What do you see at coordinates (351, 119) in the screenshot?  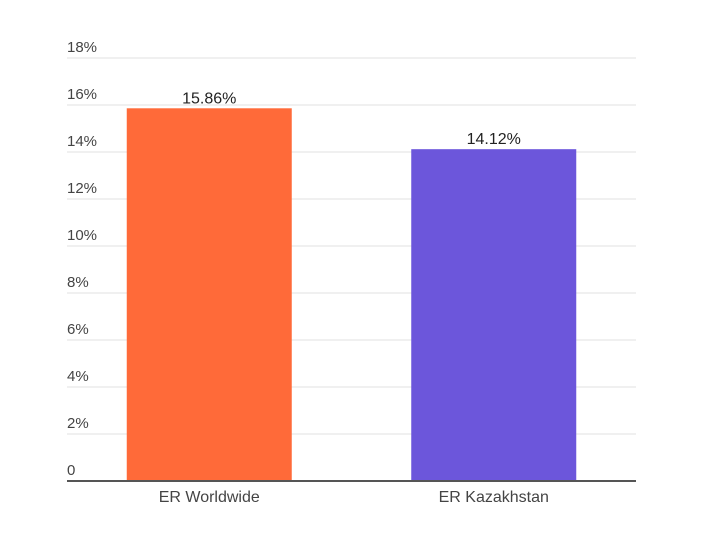 I see `data-labels: 15.86% 14.12%` at bounding box center [351, 119].